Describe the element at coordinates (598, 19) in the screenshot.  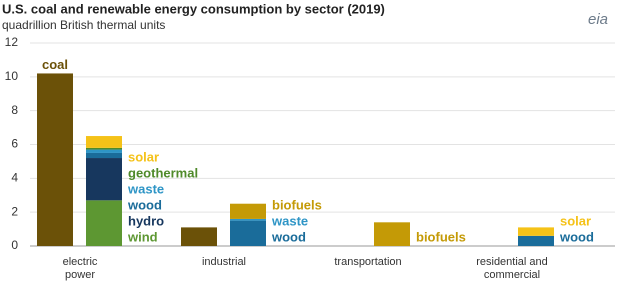
I see `logo: eia` at that location.